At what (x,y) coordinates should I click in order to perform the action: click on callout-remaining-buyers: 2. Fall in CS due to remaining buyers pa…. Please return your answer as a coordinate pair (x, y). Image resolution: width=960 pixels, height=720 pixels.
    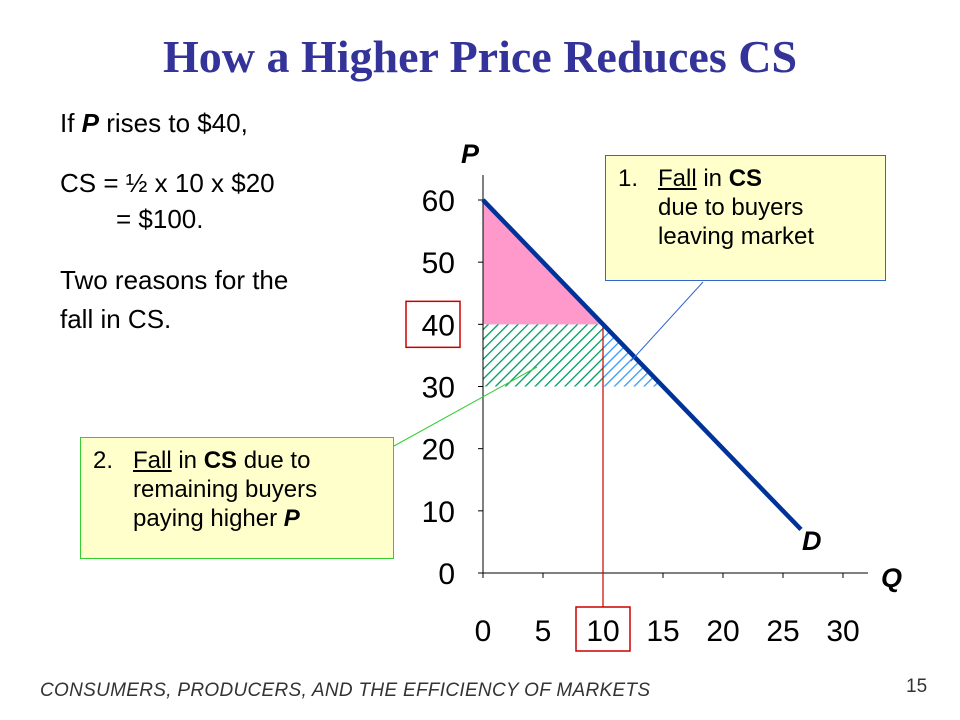
    Looking at the image, I should click on (237, 498).